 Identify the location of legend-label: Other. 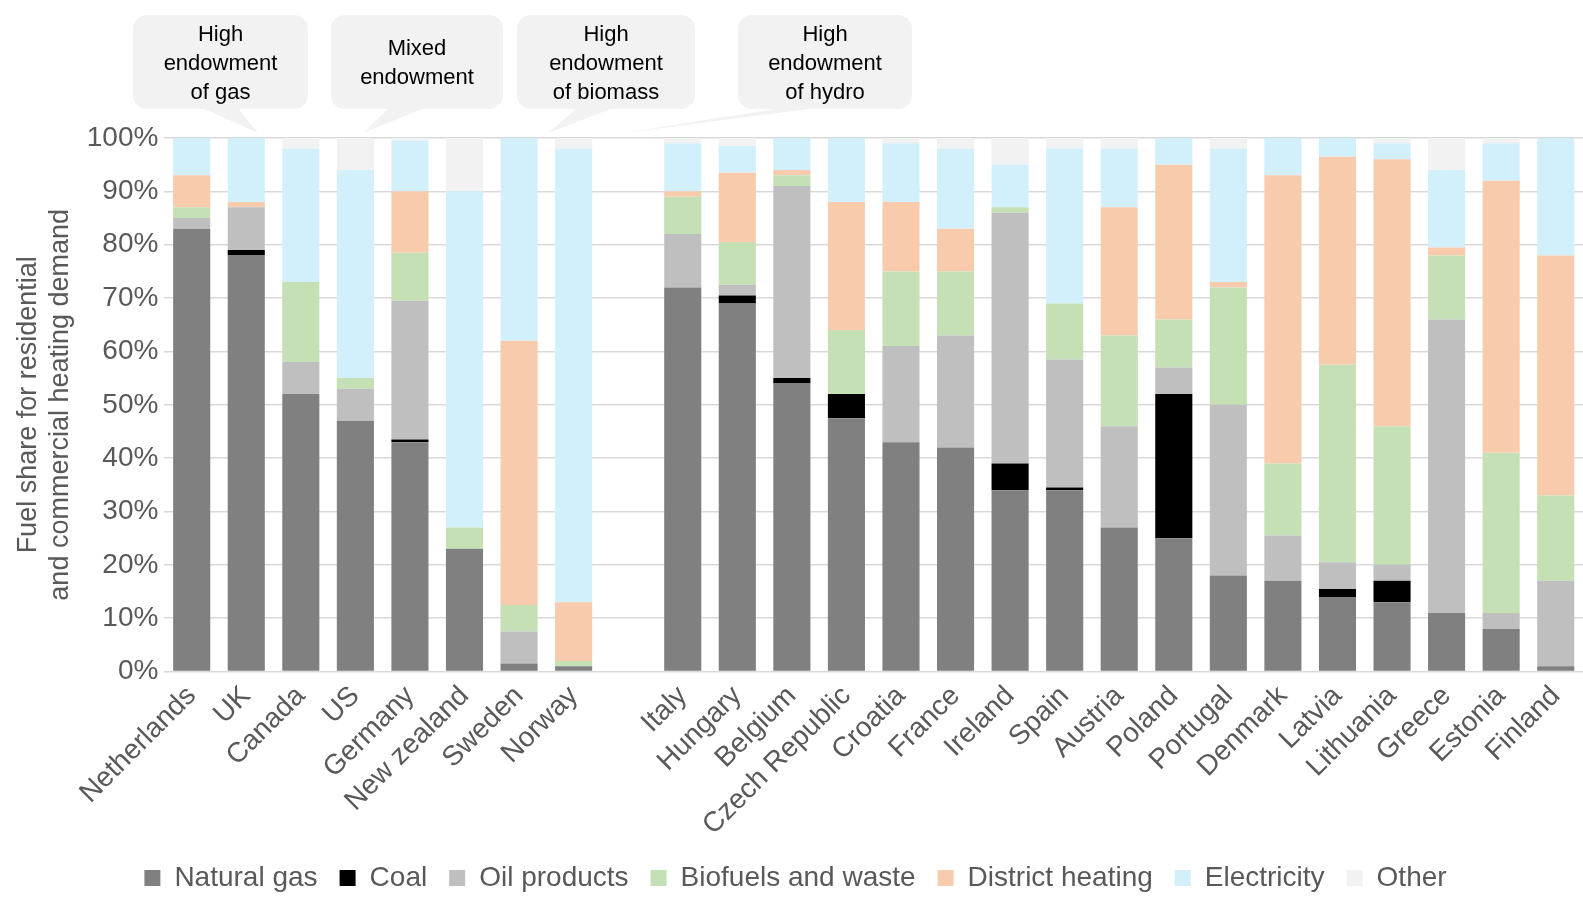
(1411, 876).